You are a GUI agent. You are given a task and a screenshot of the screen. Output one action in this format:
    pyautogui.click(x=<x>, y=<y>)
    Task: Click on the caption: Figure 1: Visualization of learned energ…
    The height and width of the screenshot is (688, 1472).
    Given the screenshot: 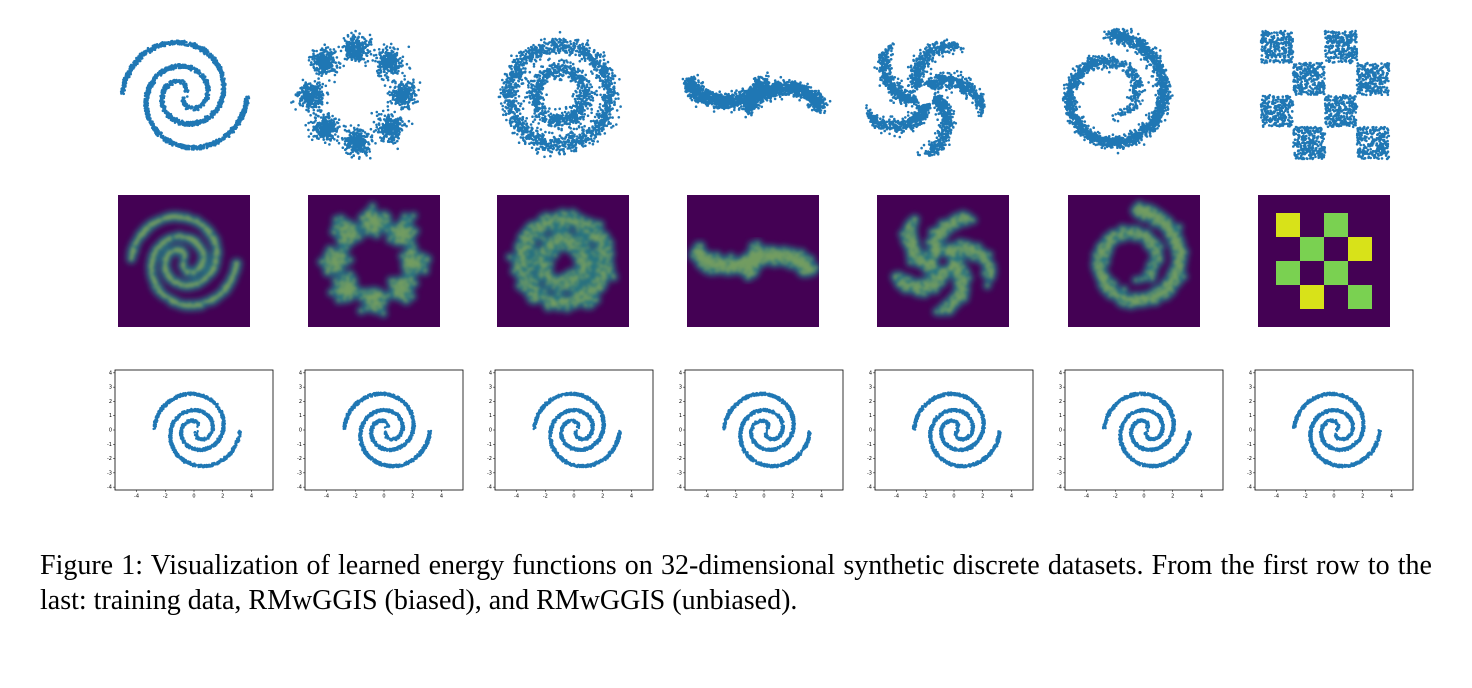 What is the action you would take?
    pyautogui.click(x=736, y=583)
    